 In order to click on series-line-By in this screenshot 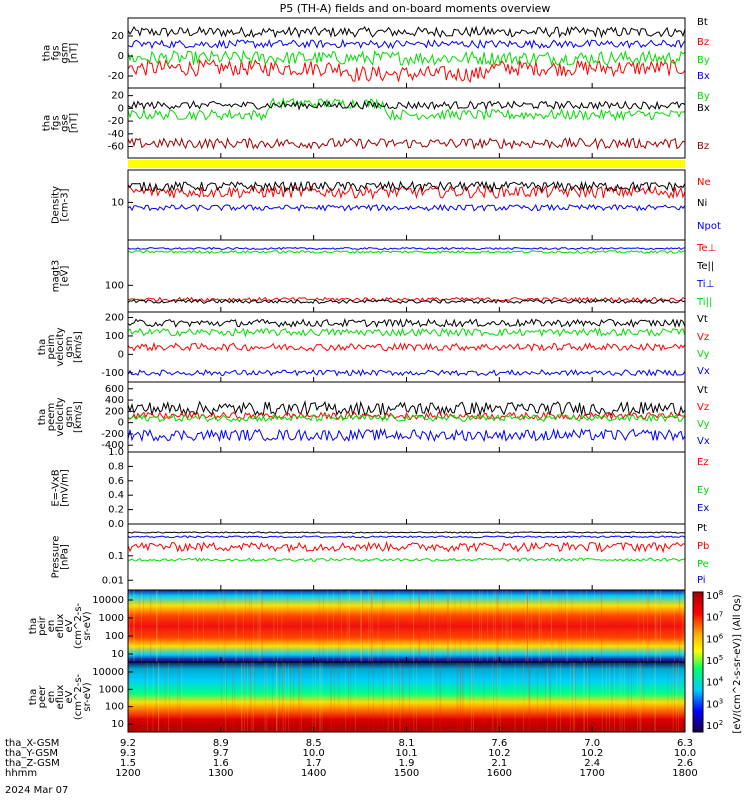, I will do `click(406, 109)`.